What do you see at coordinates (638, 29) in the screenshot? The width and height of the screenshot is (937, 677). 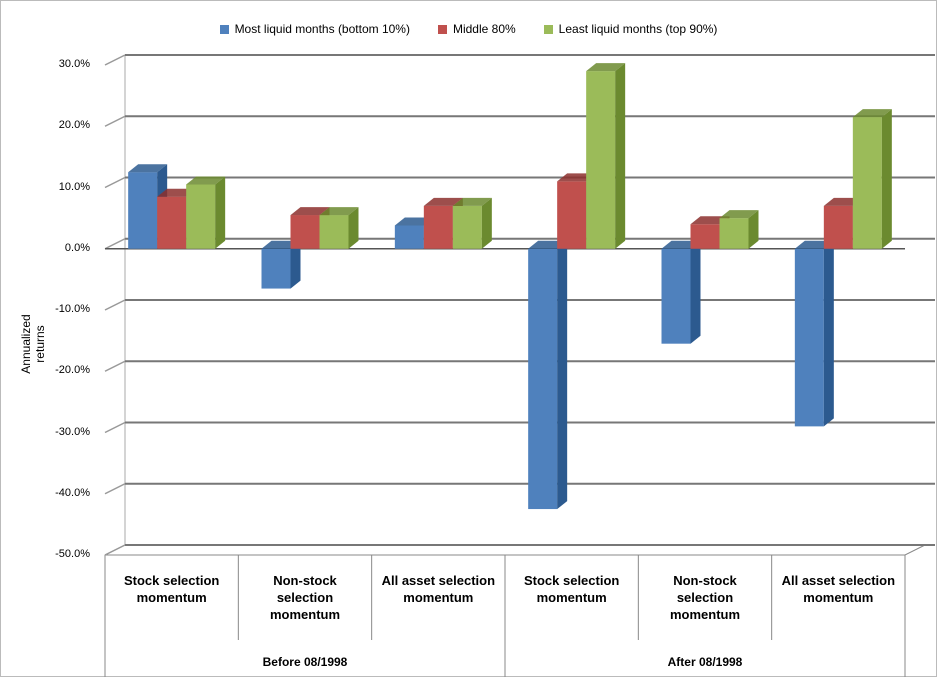 I see `legend-label: Least liquid months (top 90%)` at bounding box center [638, 29].